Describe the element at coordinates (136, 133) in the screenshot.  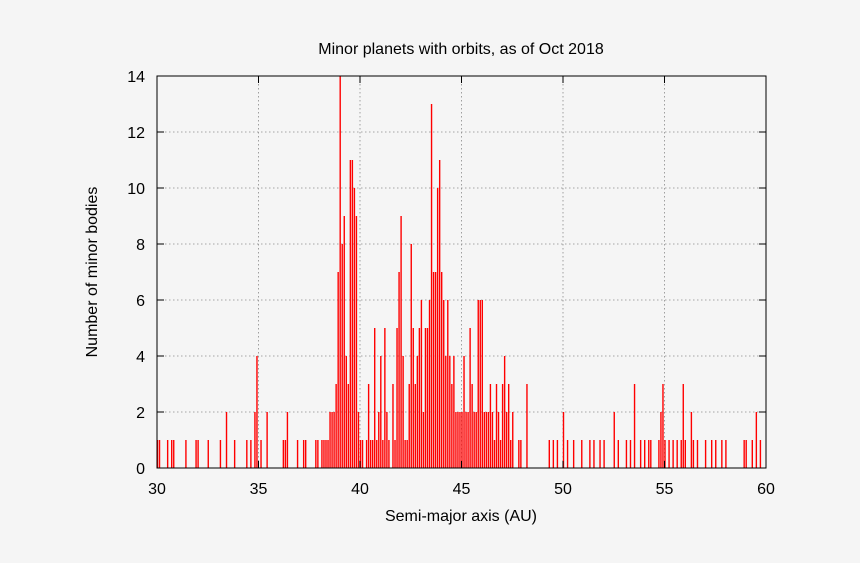
I see `y-tick-label: 12` at that location.